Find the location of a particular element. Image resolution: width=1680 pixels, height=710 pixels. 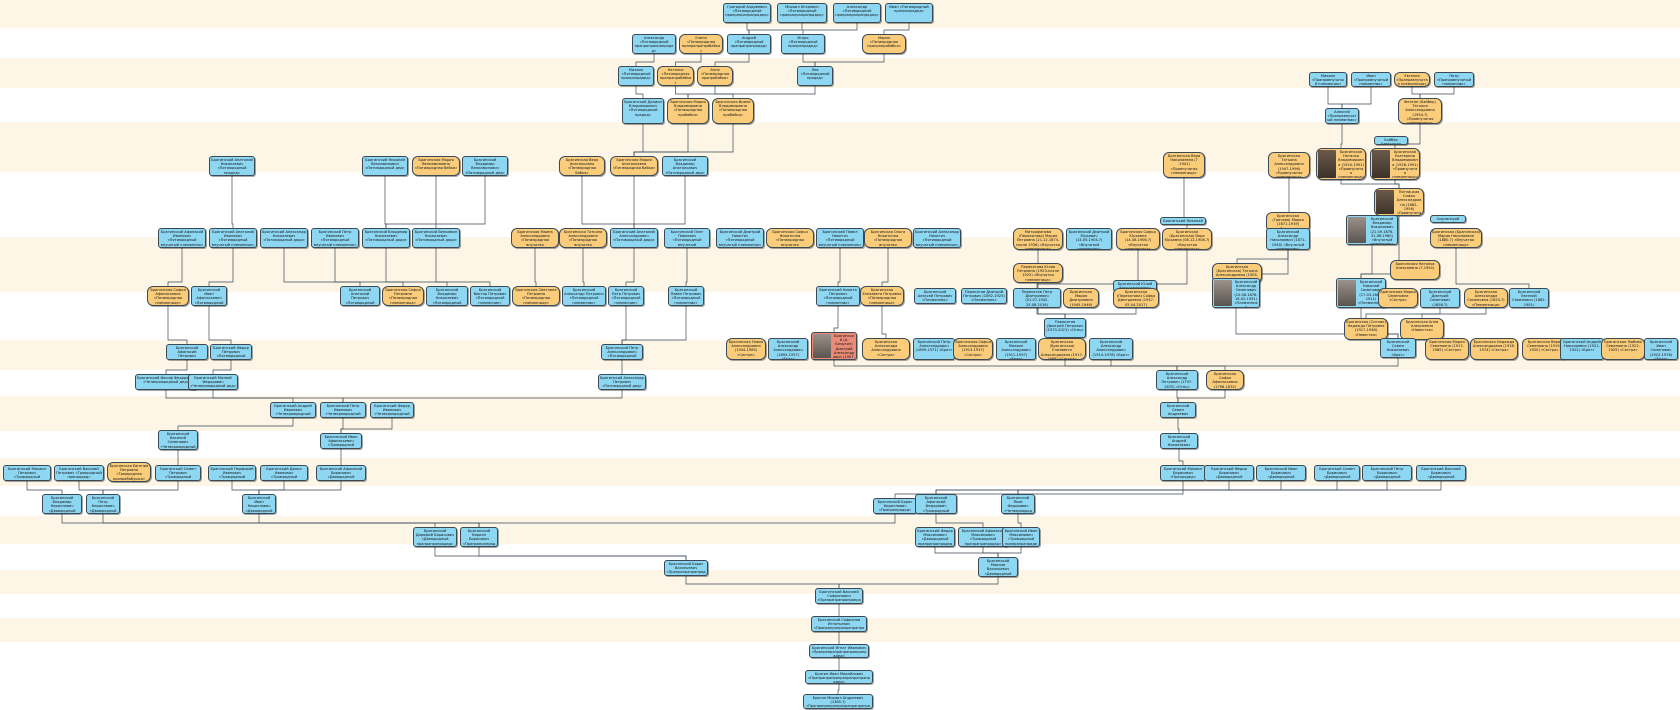

person-card: Скопинский Сергей is located at coordinates (1448, 219).